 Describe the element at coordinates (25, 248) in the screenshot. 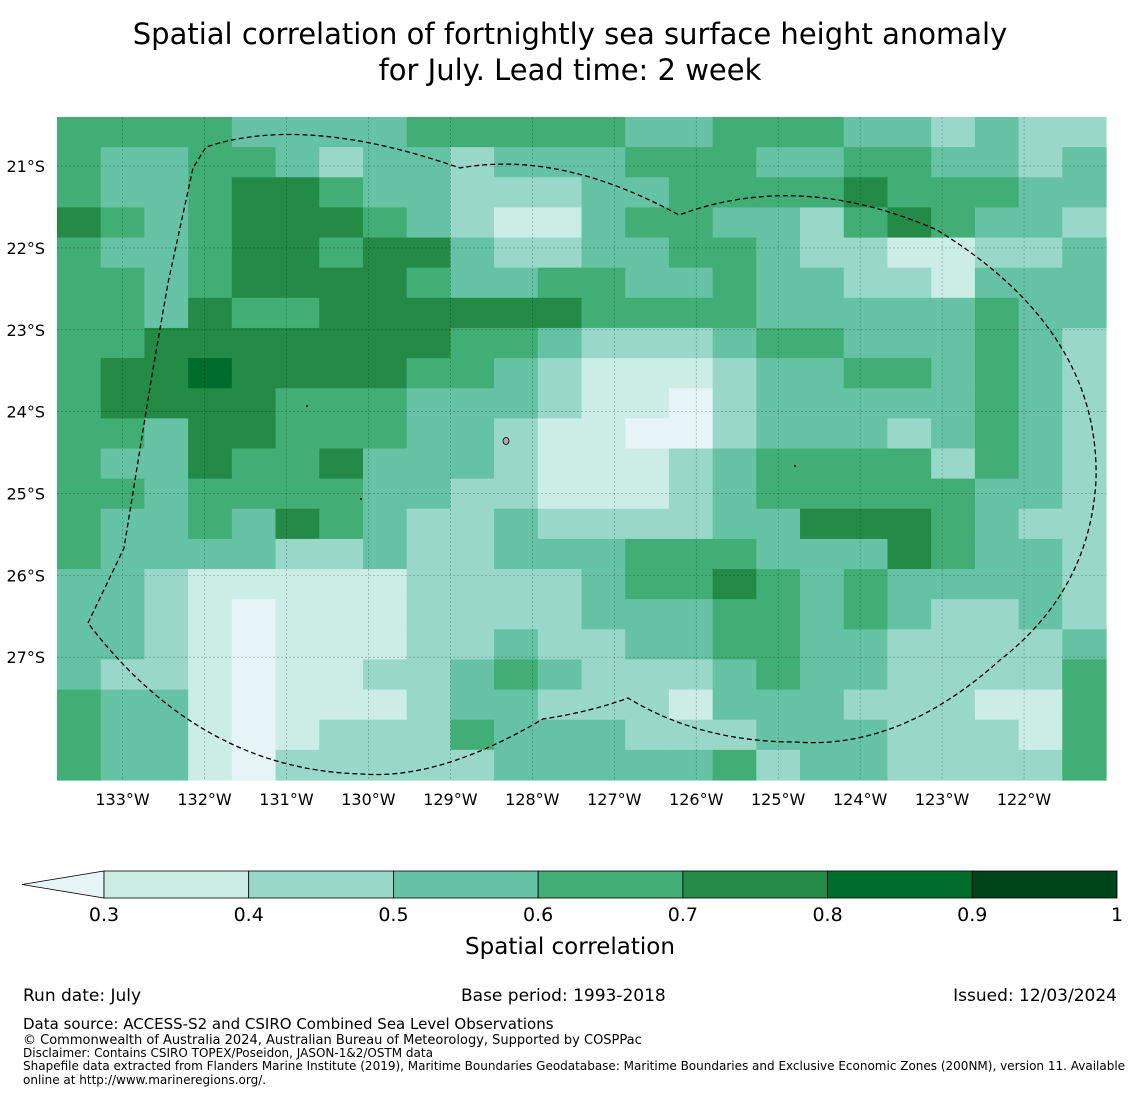

I see `latitude-tick-label: 22°S` at that location.